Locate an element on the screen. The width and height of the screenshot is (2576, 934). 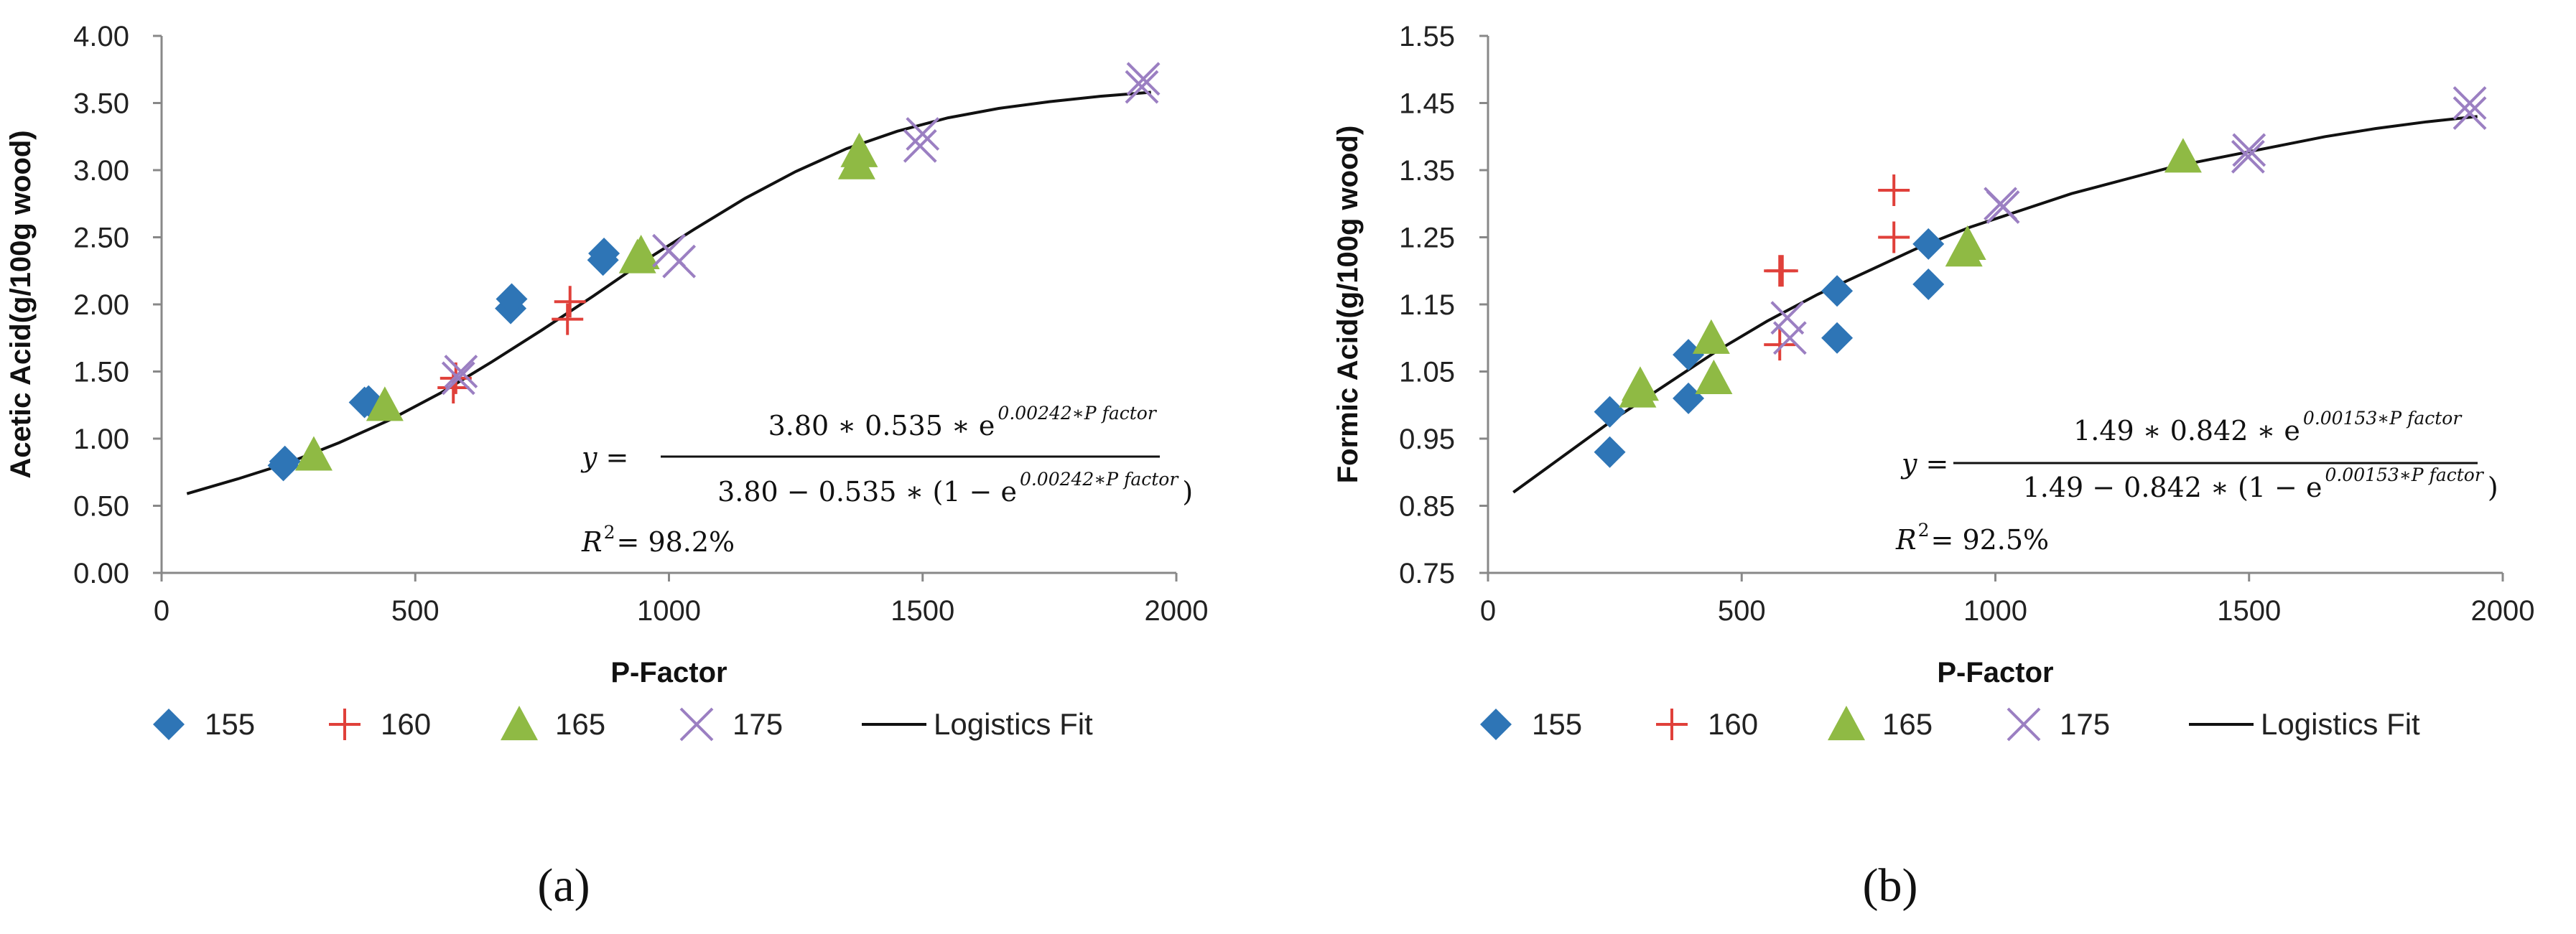
y-axis-title: Formic Acid(g/100g wood) is located at coordinates (1348, 305).